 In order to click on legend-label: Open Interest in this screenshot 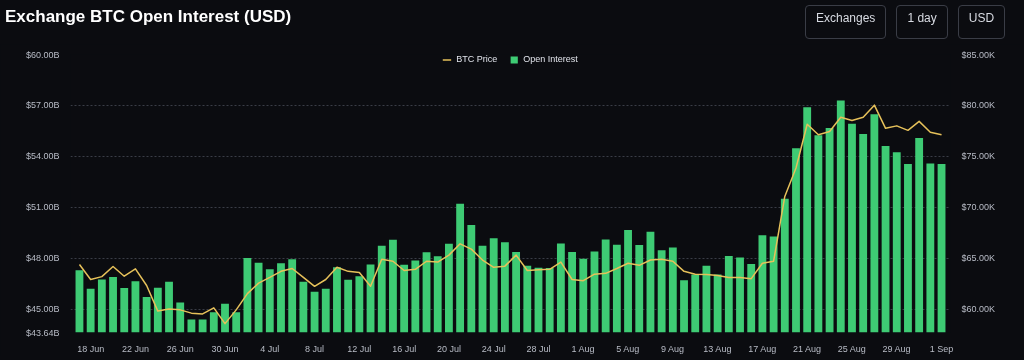, I will do `click(550, 59)`.